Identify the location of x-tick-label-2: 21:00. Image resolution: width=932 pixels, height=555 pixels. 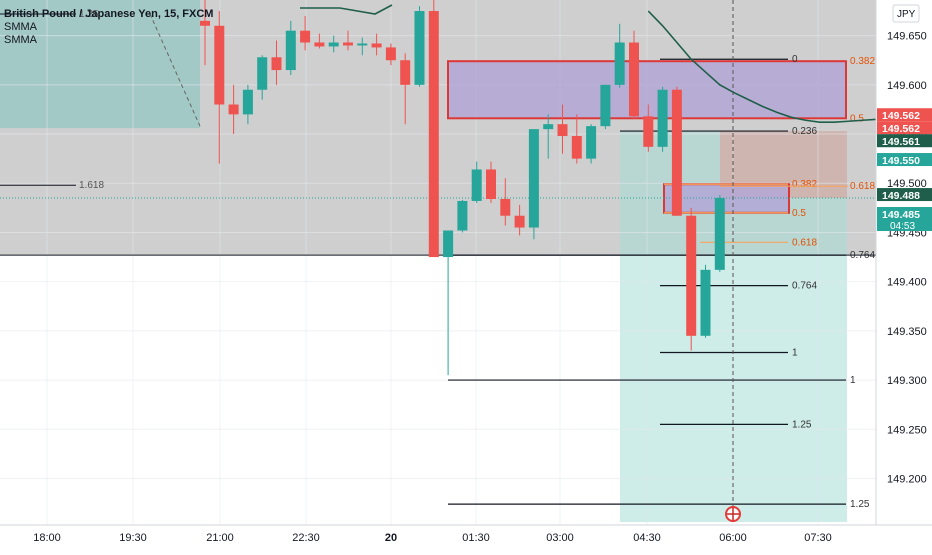
(220, 538).